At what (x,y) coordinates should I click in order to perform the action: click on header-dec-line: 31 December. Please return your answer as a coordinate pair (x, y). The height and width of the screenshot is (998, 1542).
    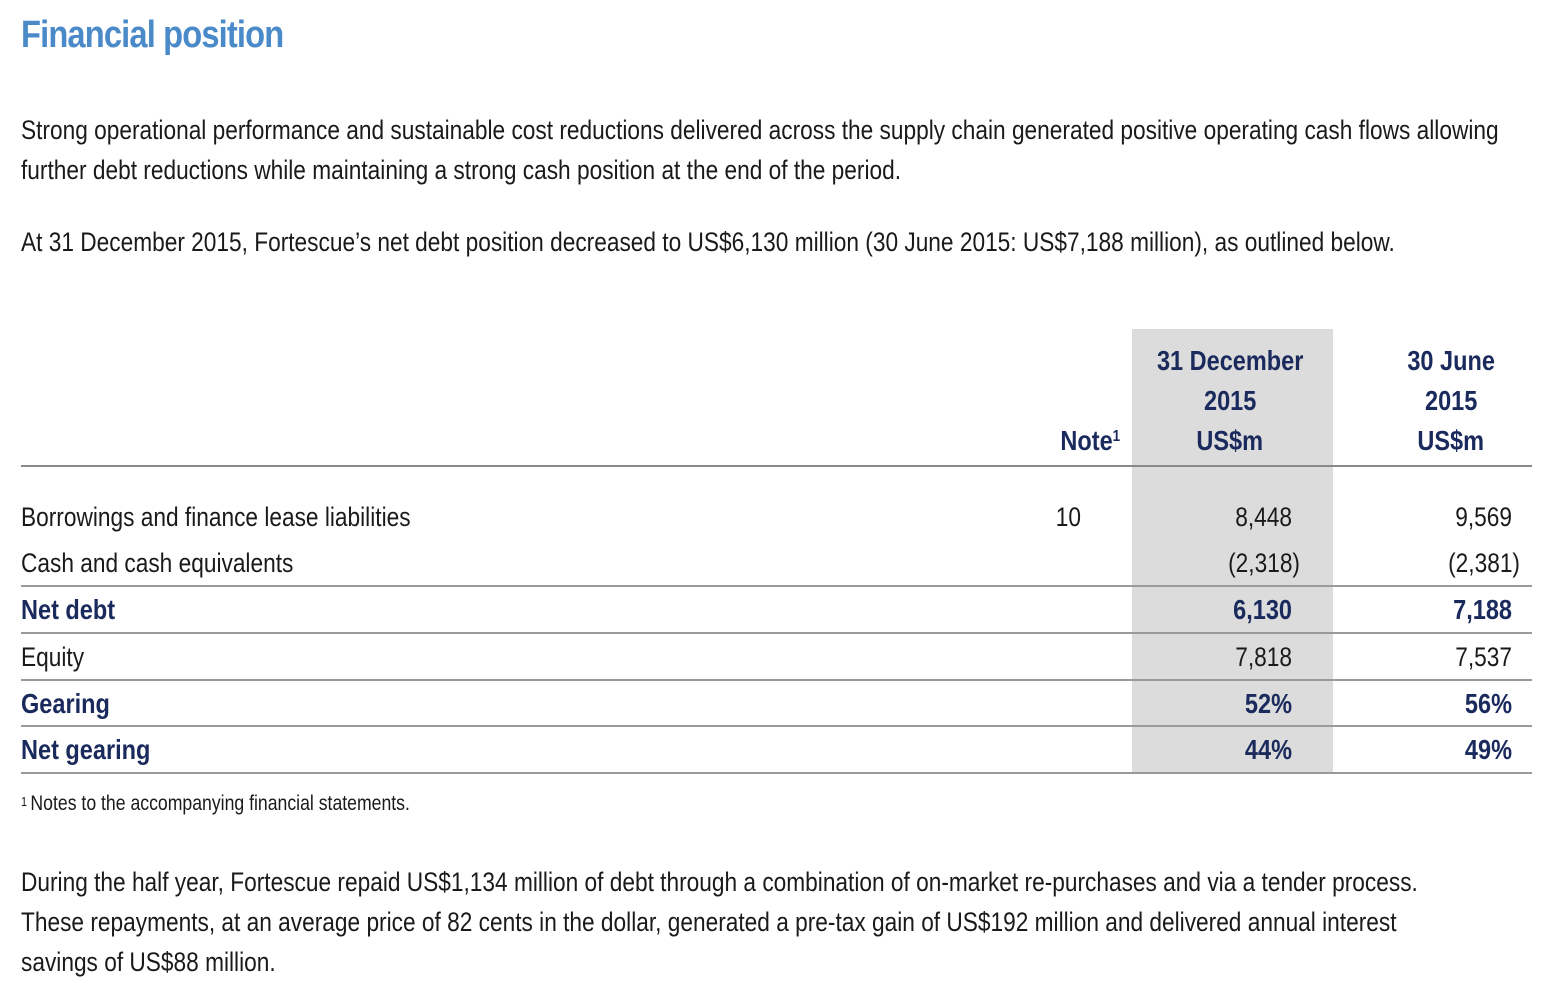
    Looking at the image, I should click on (1230, 360).